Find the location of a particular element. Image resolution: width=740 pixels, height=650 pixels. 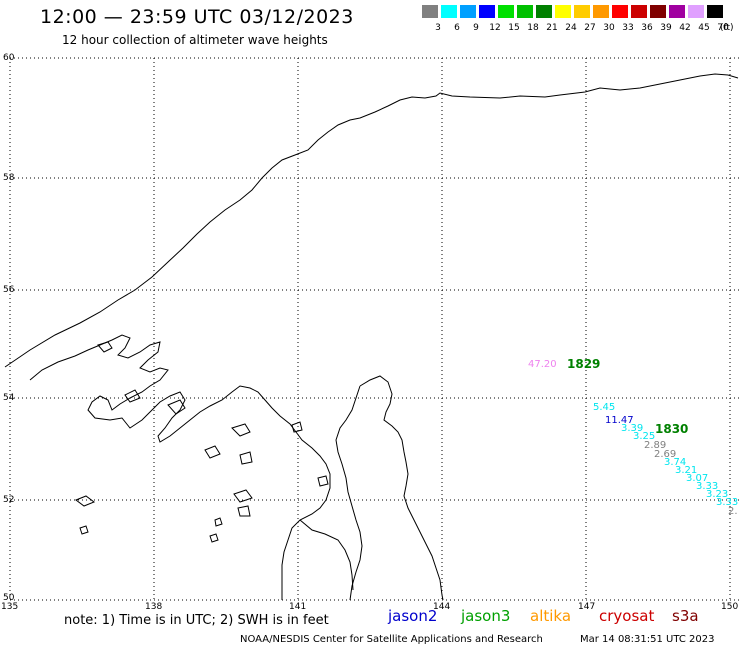

scale-label: 27 is located at coordinates (590, 28).